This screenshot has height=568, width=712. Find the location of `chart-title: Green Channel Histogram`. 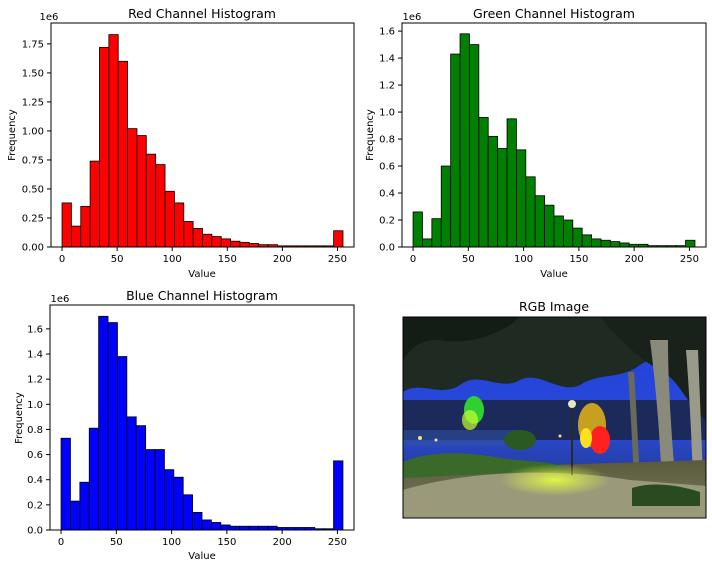

chart-title: Green Channel Histogram is located at coordinates (554, 13).